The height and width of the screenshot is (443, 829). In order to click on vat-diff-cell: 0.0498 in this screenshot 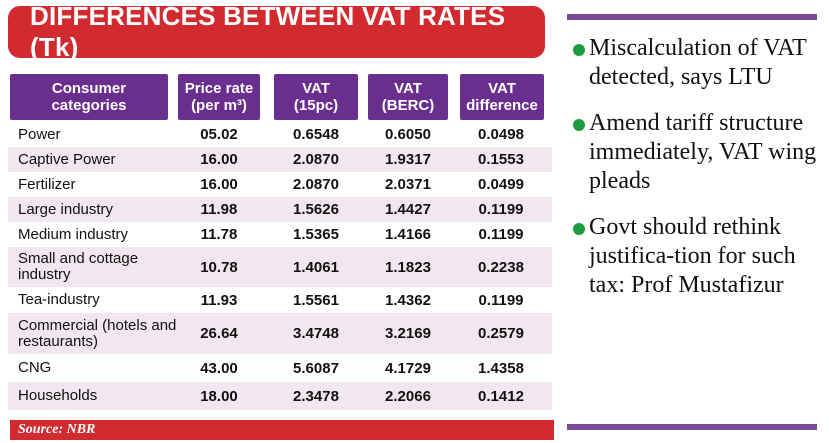, I will do `click(501, 134)`.